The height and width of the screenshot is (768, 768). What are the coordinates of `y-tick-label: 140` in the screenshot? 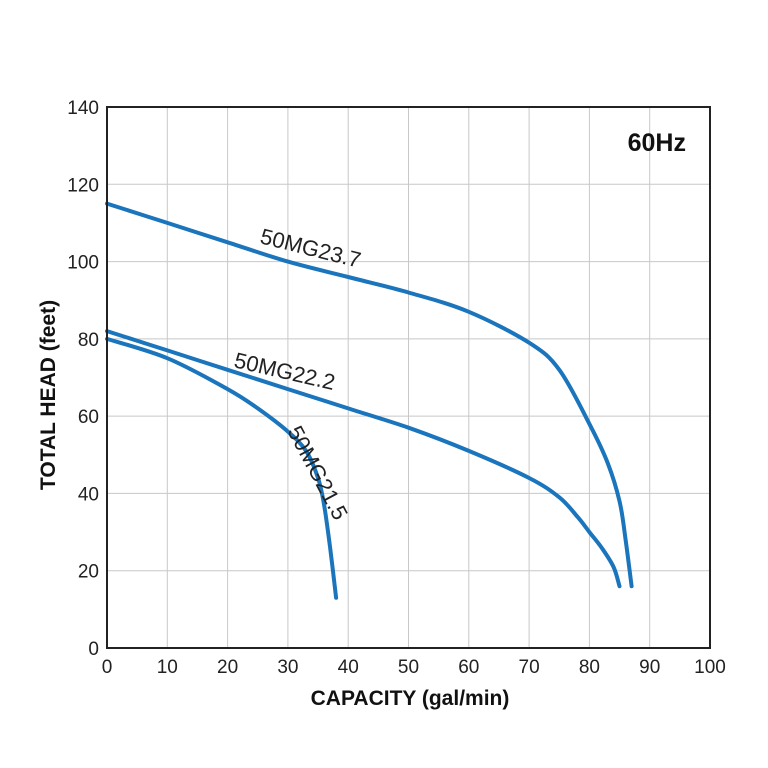 It's located at (83, 108).